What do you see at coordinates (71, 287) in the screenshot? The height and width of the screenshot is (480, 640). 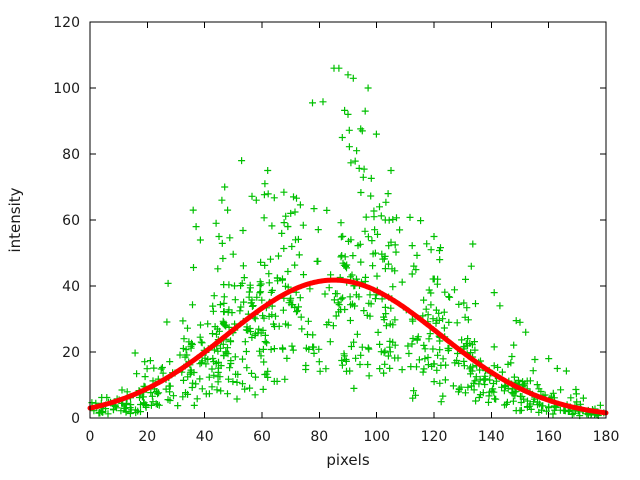 I see `y-tick-label: 40` at bounding box center [71, 287].